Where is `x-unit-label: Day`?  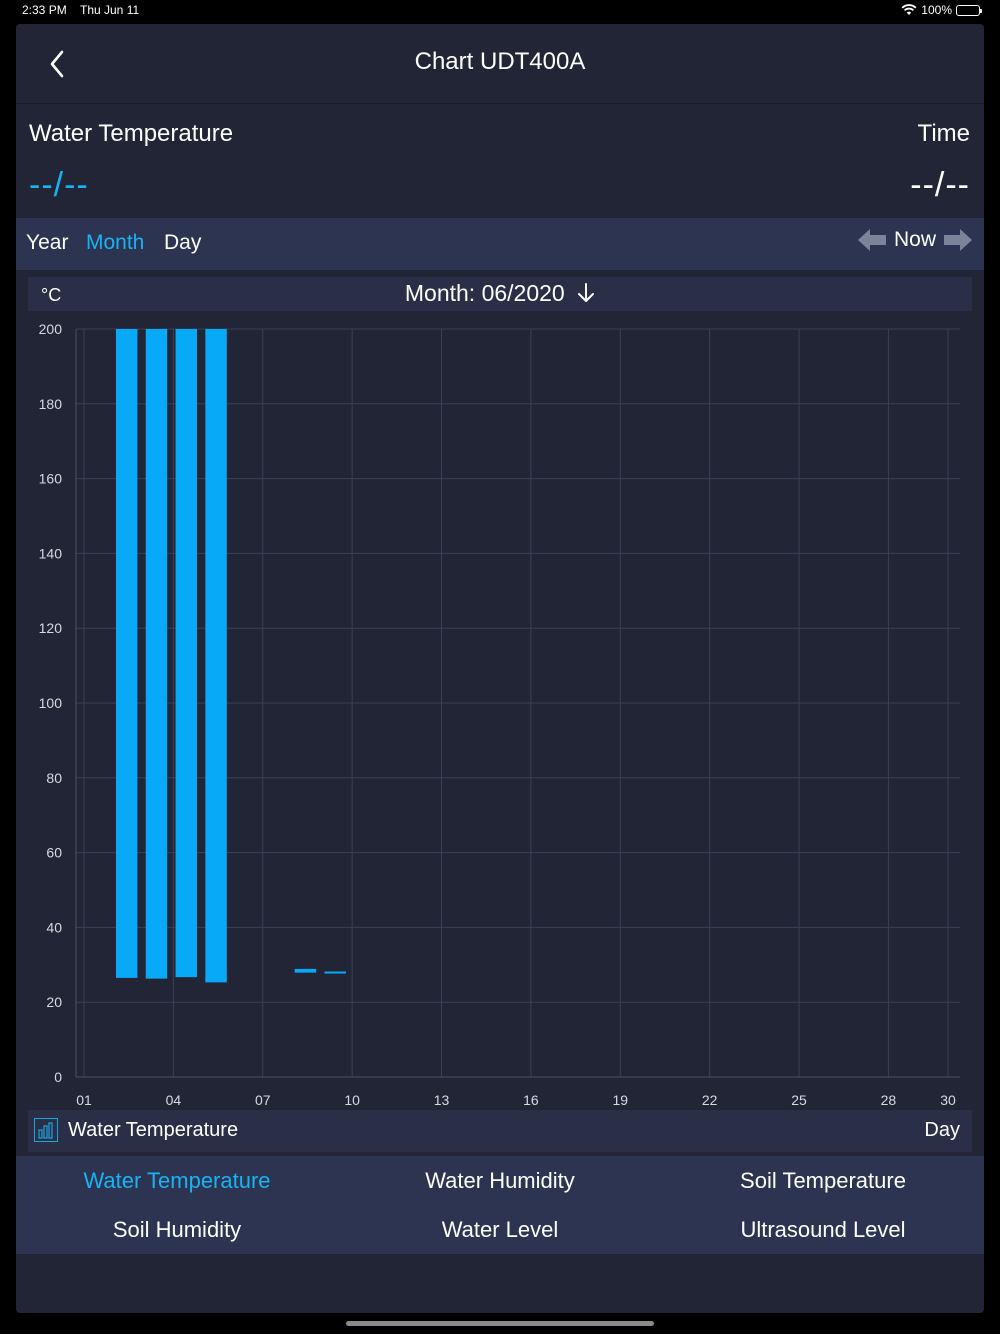 x-unit-label: Day is located at coordinates (942, 1130).